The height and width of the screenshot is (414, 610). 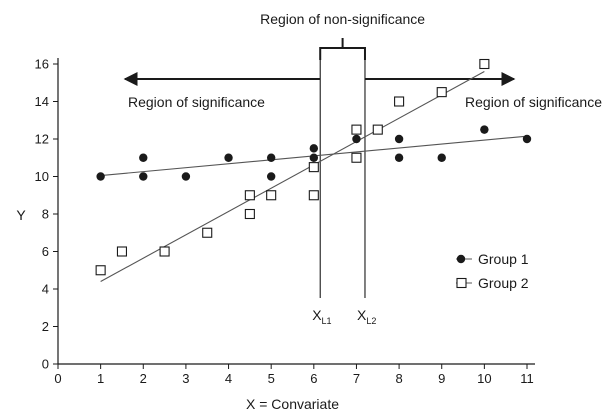 I want to click on x-tick-label: 10, so click(x=484, y=378).